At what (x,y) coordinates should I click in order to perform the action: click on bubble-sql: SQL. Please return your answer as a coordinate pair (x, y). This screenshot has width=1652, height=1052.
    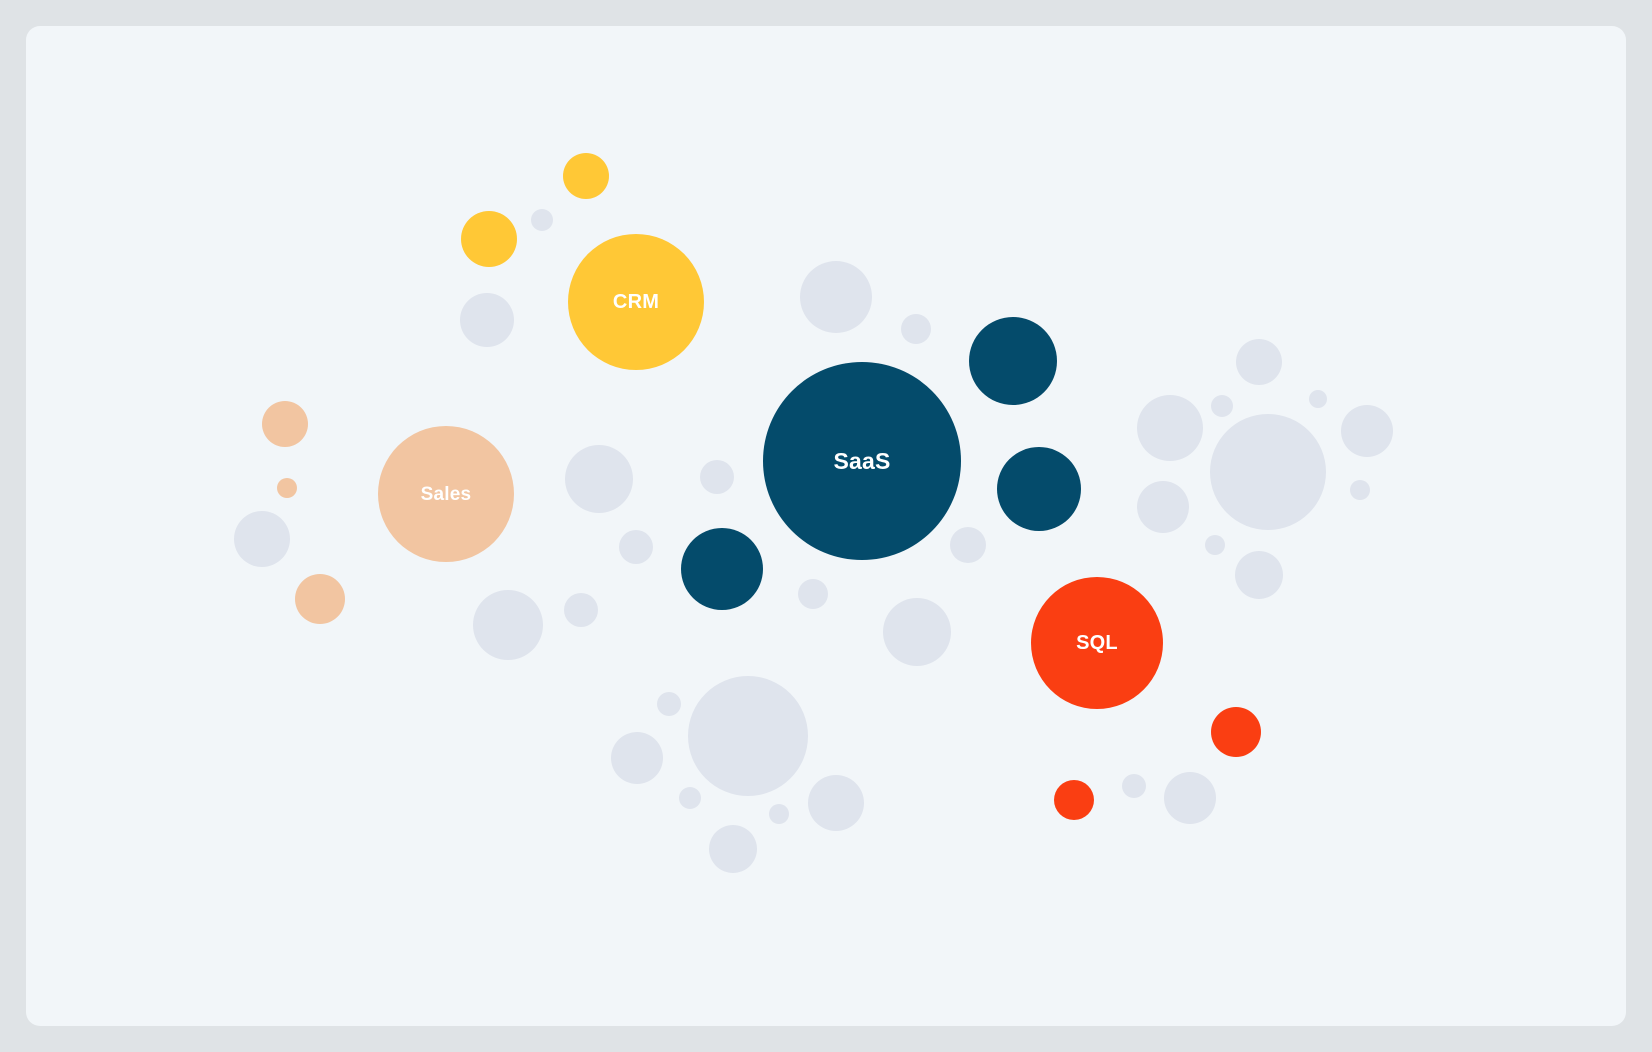
    Looking at the image, I should click on (1097, 643).